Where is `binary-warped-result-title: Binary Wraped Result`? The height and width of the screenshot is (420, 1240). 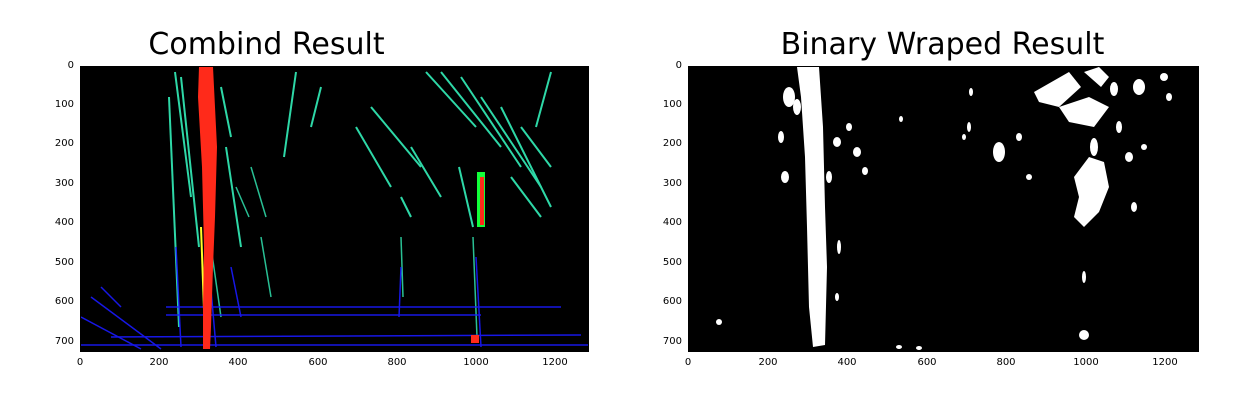
binary-warped-result-title: Binary Wraped Result is located at coordinates (942, 44).